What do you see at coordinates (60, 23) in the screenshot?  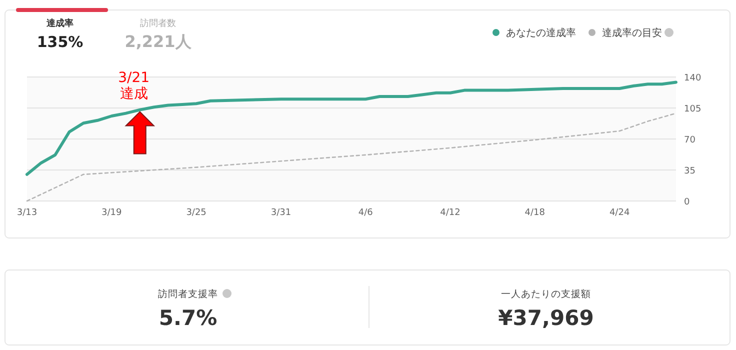 I see `text: 達成率` at bounding box center [60, 23].